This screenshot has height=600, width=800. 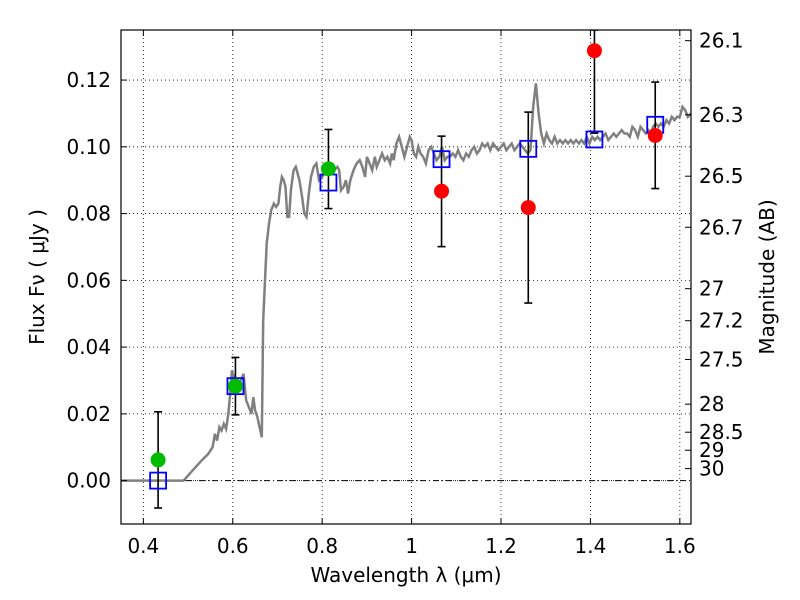 I want to click on x-tick-label: 0.8, so click(x=322, y=546).